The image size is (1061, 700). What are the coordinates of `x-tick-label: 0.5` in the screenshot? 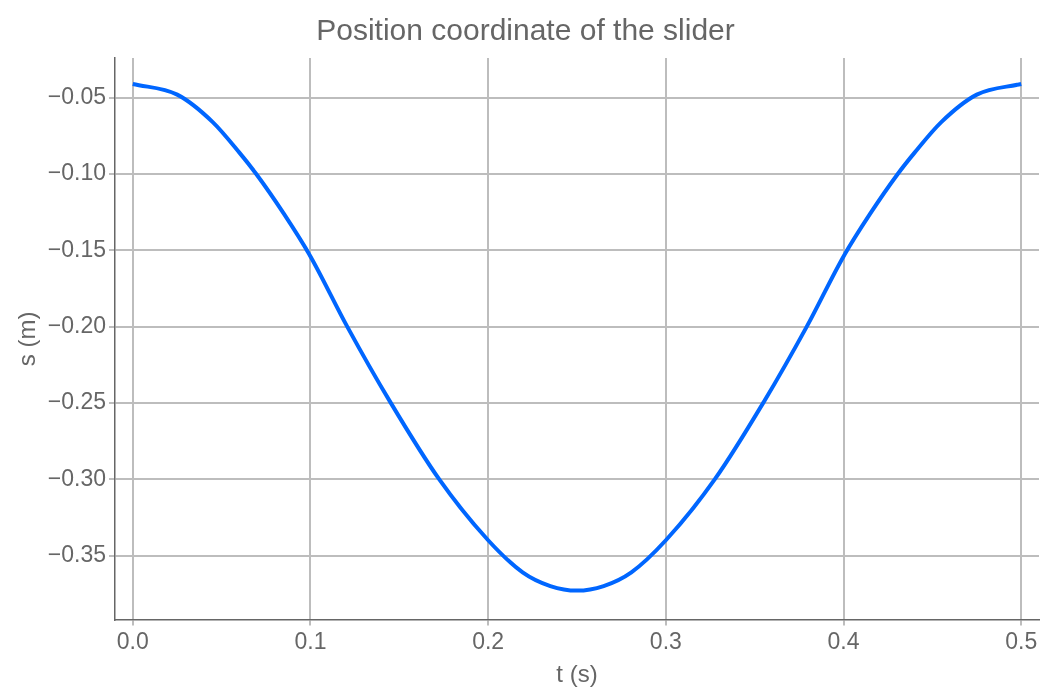 It's located at (1021, 640).